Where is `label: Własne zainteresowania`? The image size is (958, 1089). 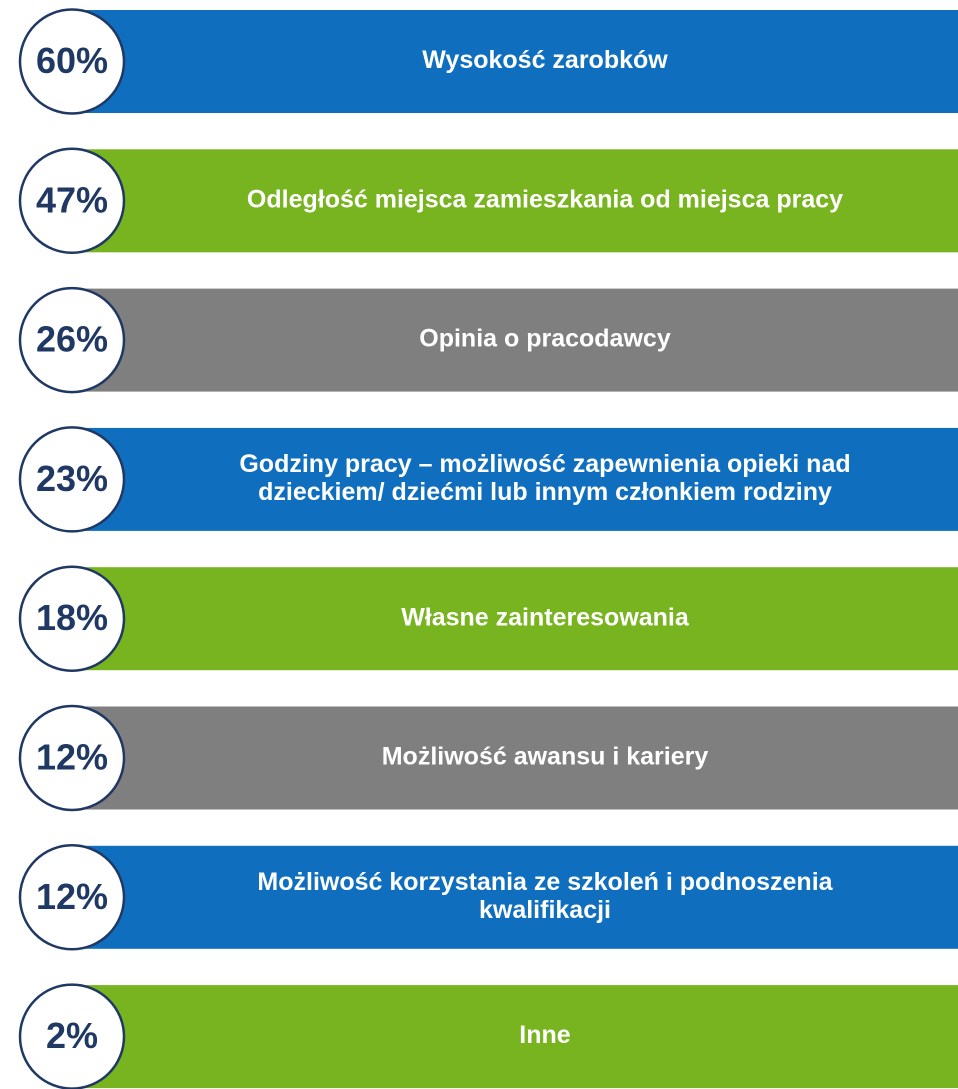
label: Własne zainteresowania is located at coordinates (545, 617).